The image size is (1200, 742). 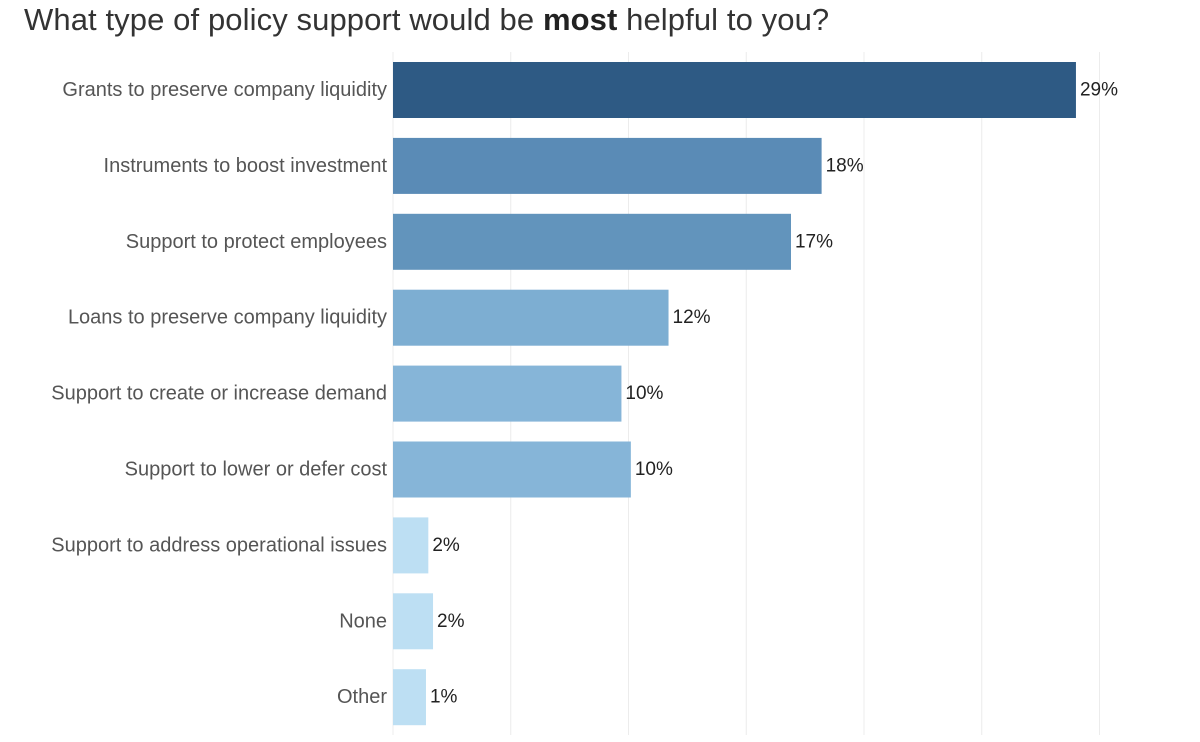 What do you see at coordinates (362, 697) in the screenshot?
I see `category-label: Other` at bounding box center [362, 697].